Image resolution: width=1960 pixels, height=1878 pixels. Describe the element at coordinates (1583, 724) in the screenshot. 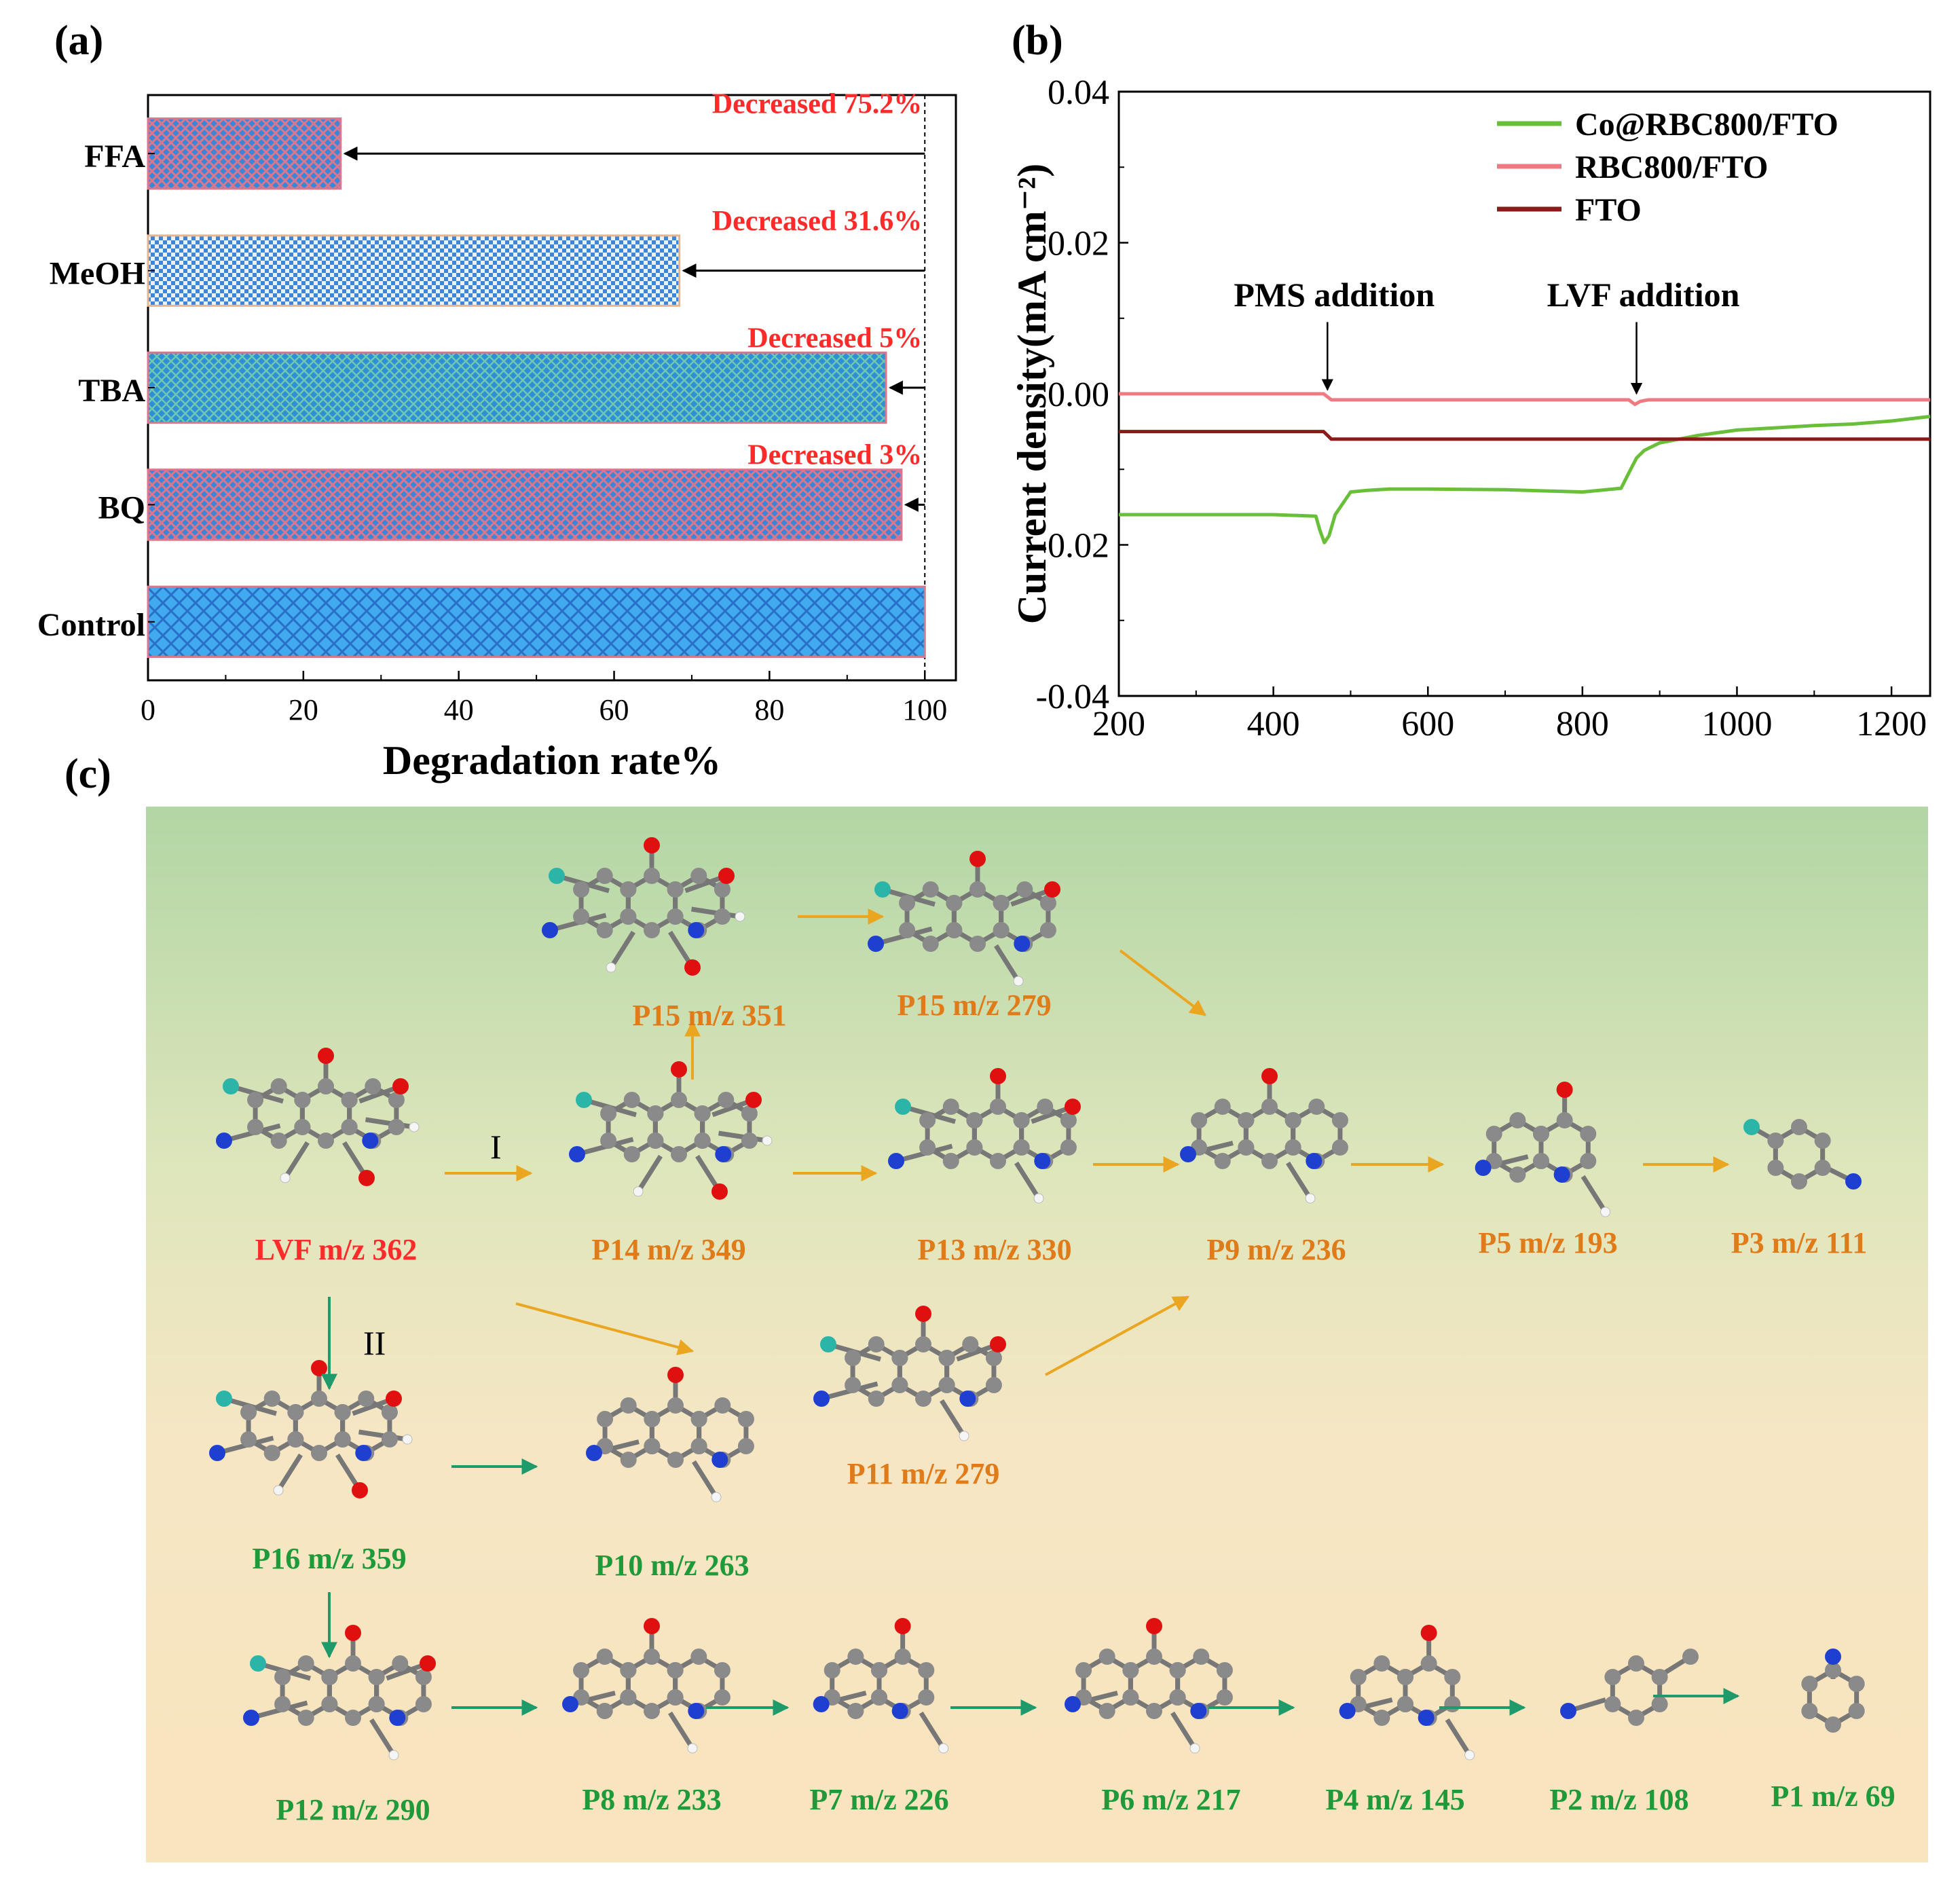

I see `xtick-label: 800` at that location.